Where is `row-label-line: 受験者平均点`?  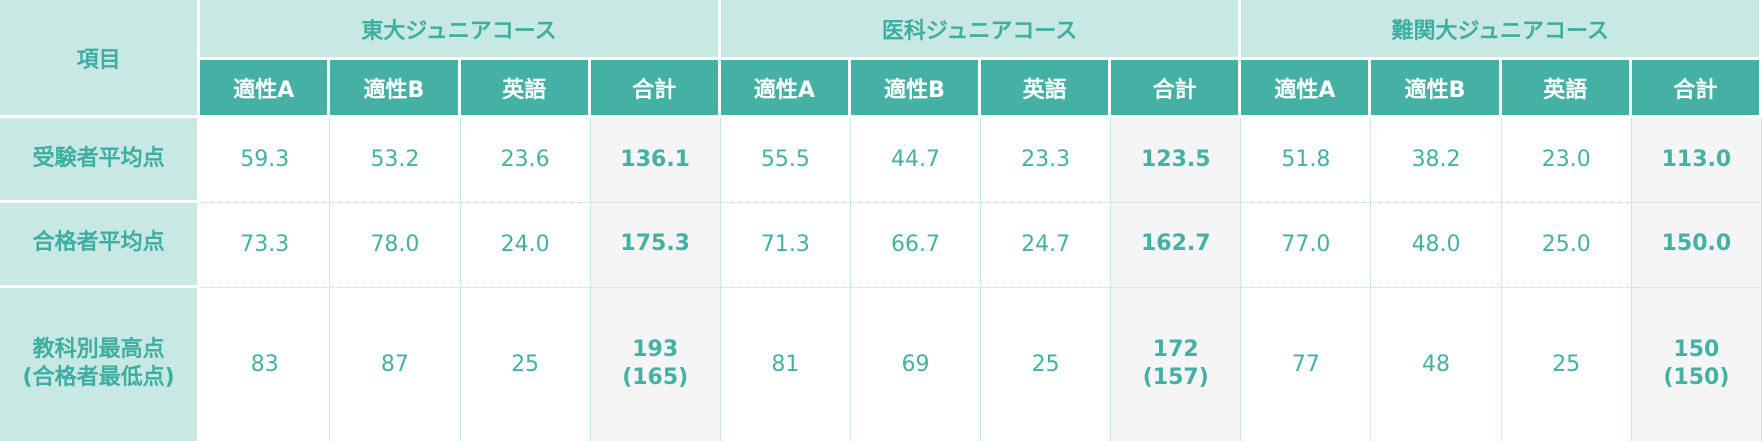
row-label-line: 受験者平均点 is located at coordinates (98, 158).